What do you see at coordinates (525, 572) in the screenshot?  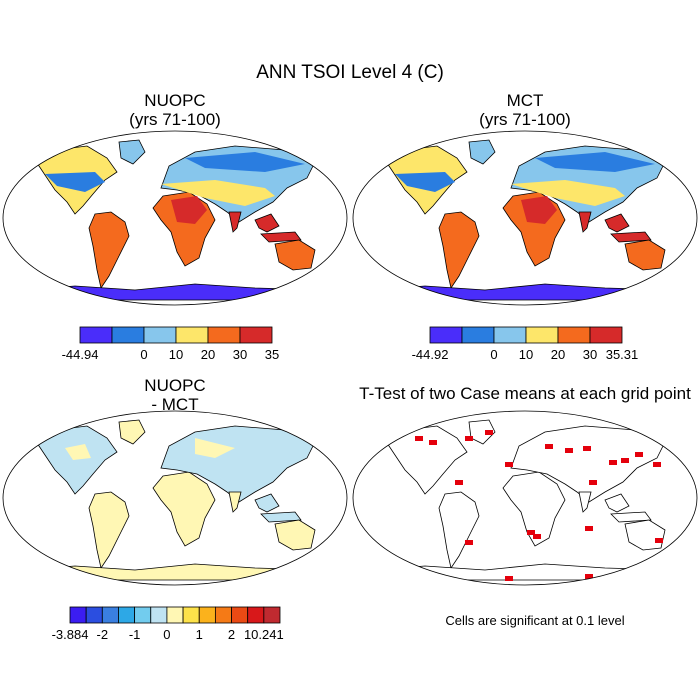 I see `map4-antarctica` at bounding box center [525, 572].